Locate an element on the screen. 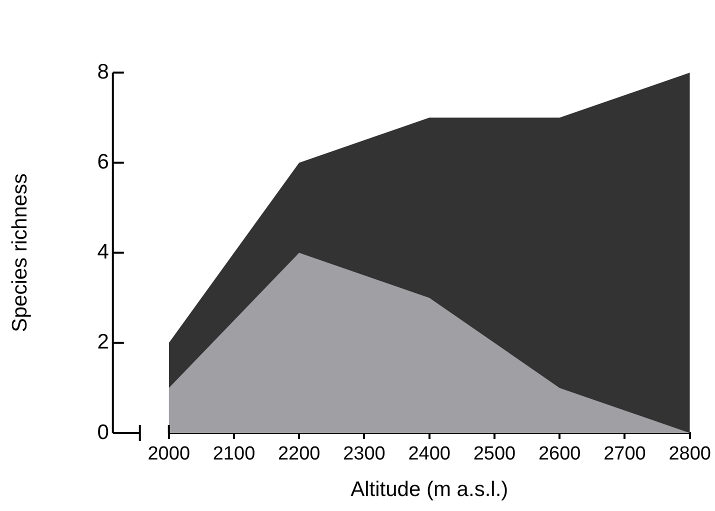  x-tick-label: 2600 is located at coordinates (559, 454).